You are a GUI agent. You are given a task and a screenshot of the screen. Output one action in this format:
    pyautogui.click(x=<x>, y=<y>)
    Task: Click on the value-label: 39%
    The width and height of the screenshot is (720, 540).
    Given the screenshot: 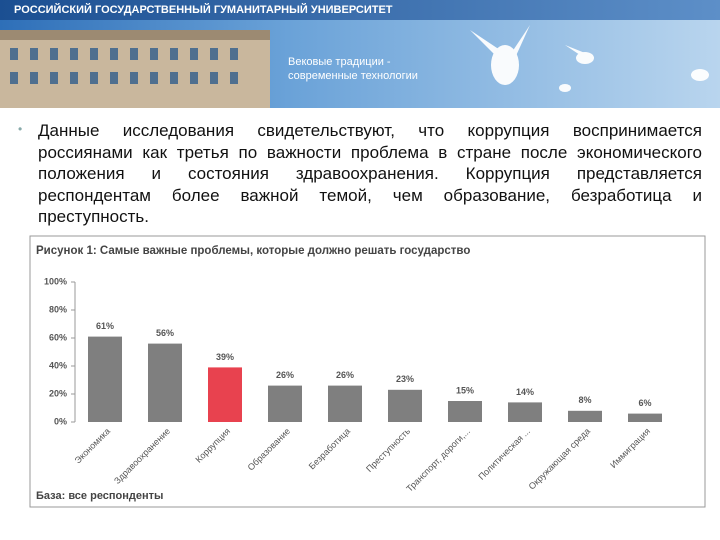 What is the action you would take?
    pyautogui.click(x=225, y=357)
    